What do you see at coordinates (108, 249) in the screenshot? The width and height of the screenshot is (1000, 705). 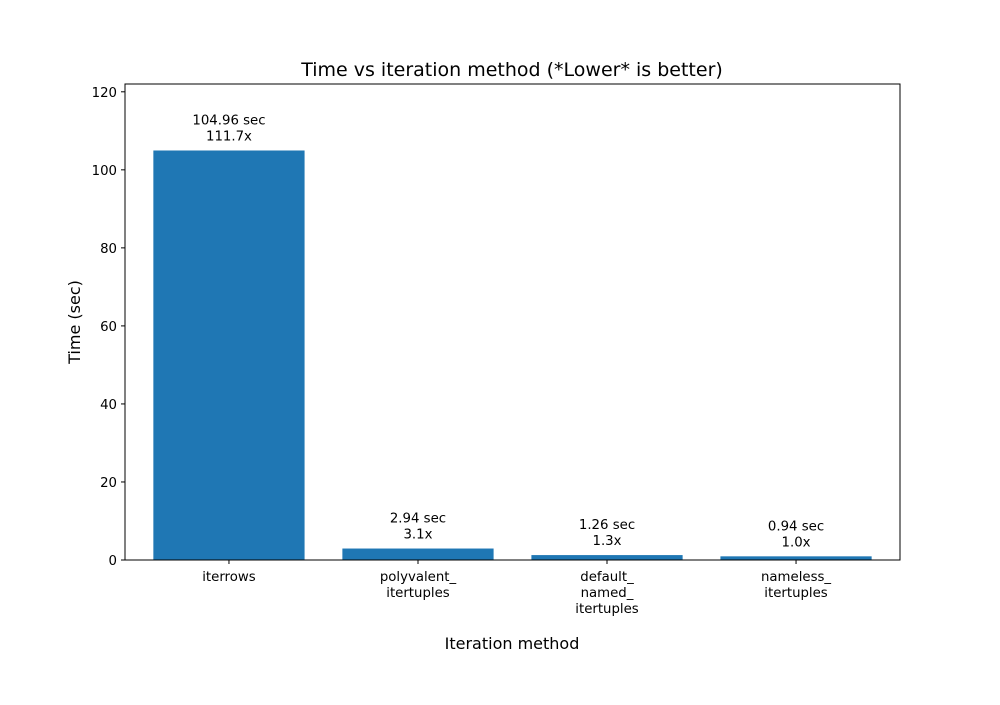 I see `y-tick-label: 80` at bounding box center [108, 249].